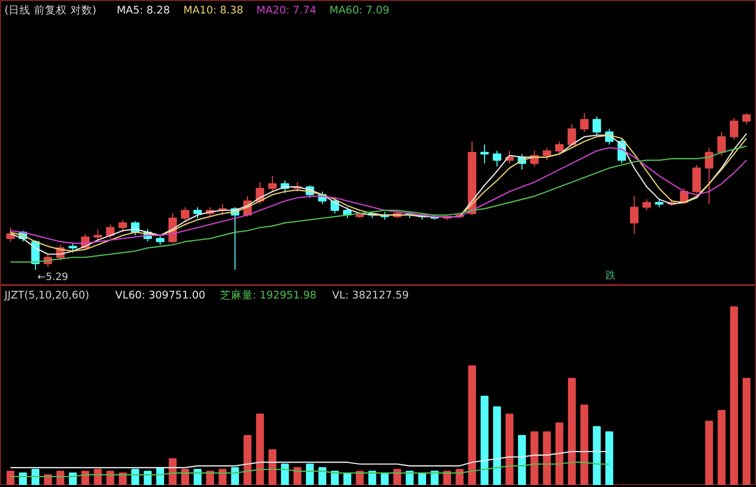 The width and height of the screenshot is (756, 487). What do you see at coordinates (52, 277) in the screenshot?
I see `text: ←5.29` at bounding box center [52, 277].